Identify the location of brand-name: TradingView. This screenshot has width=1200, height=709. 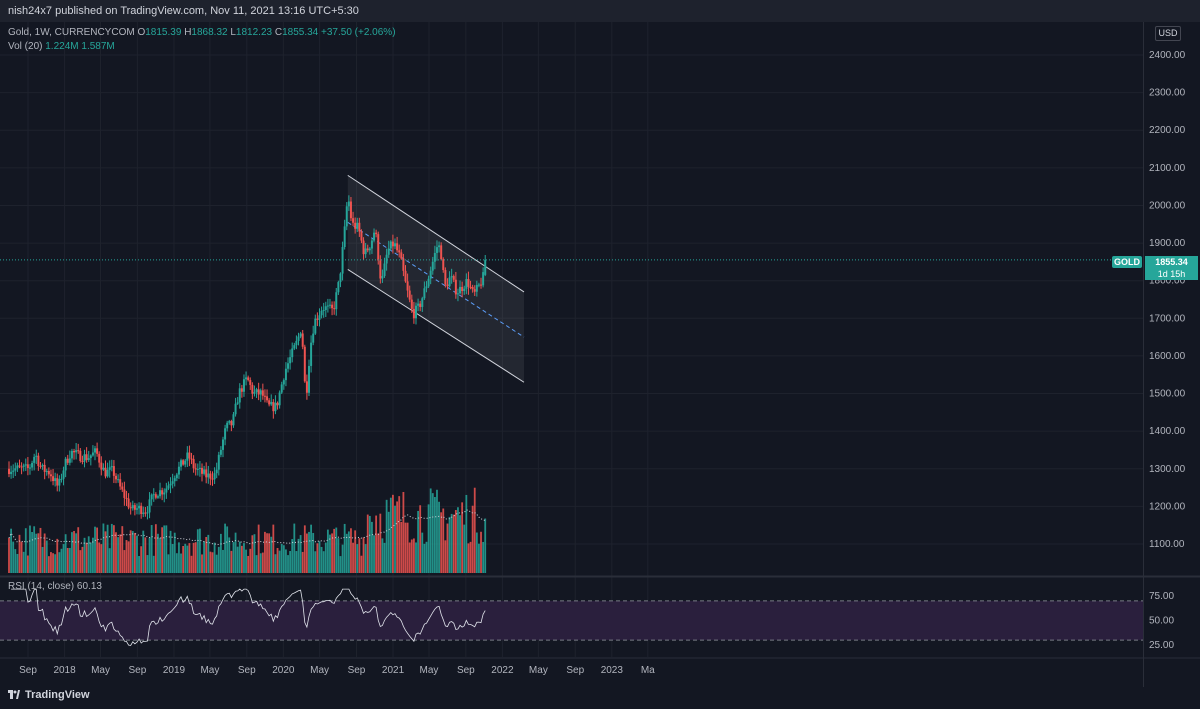
(57, 695).